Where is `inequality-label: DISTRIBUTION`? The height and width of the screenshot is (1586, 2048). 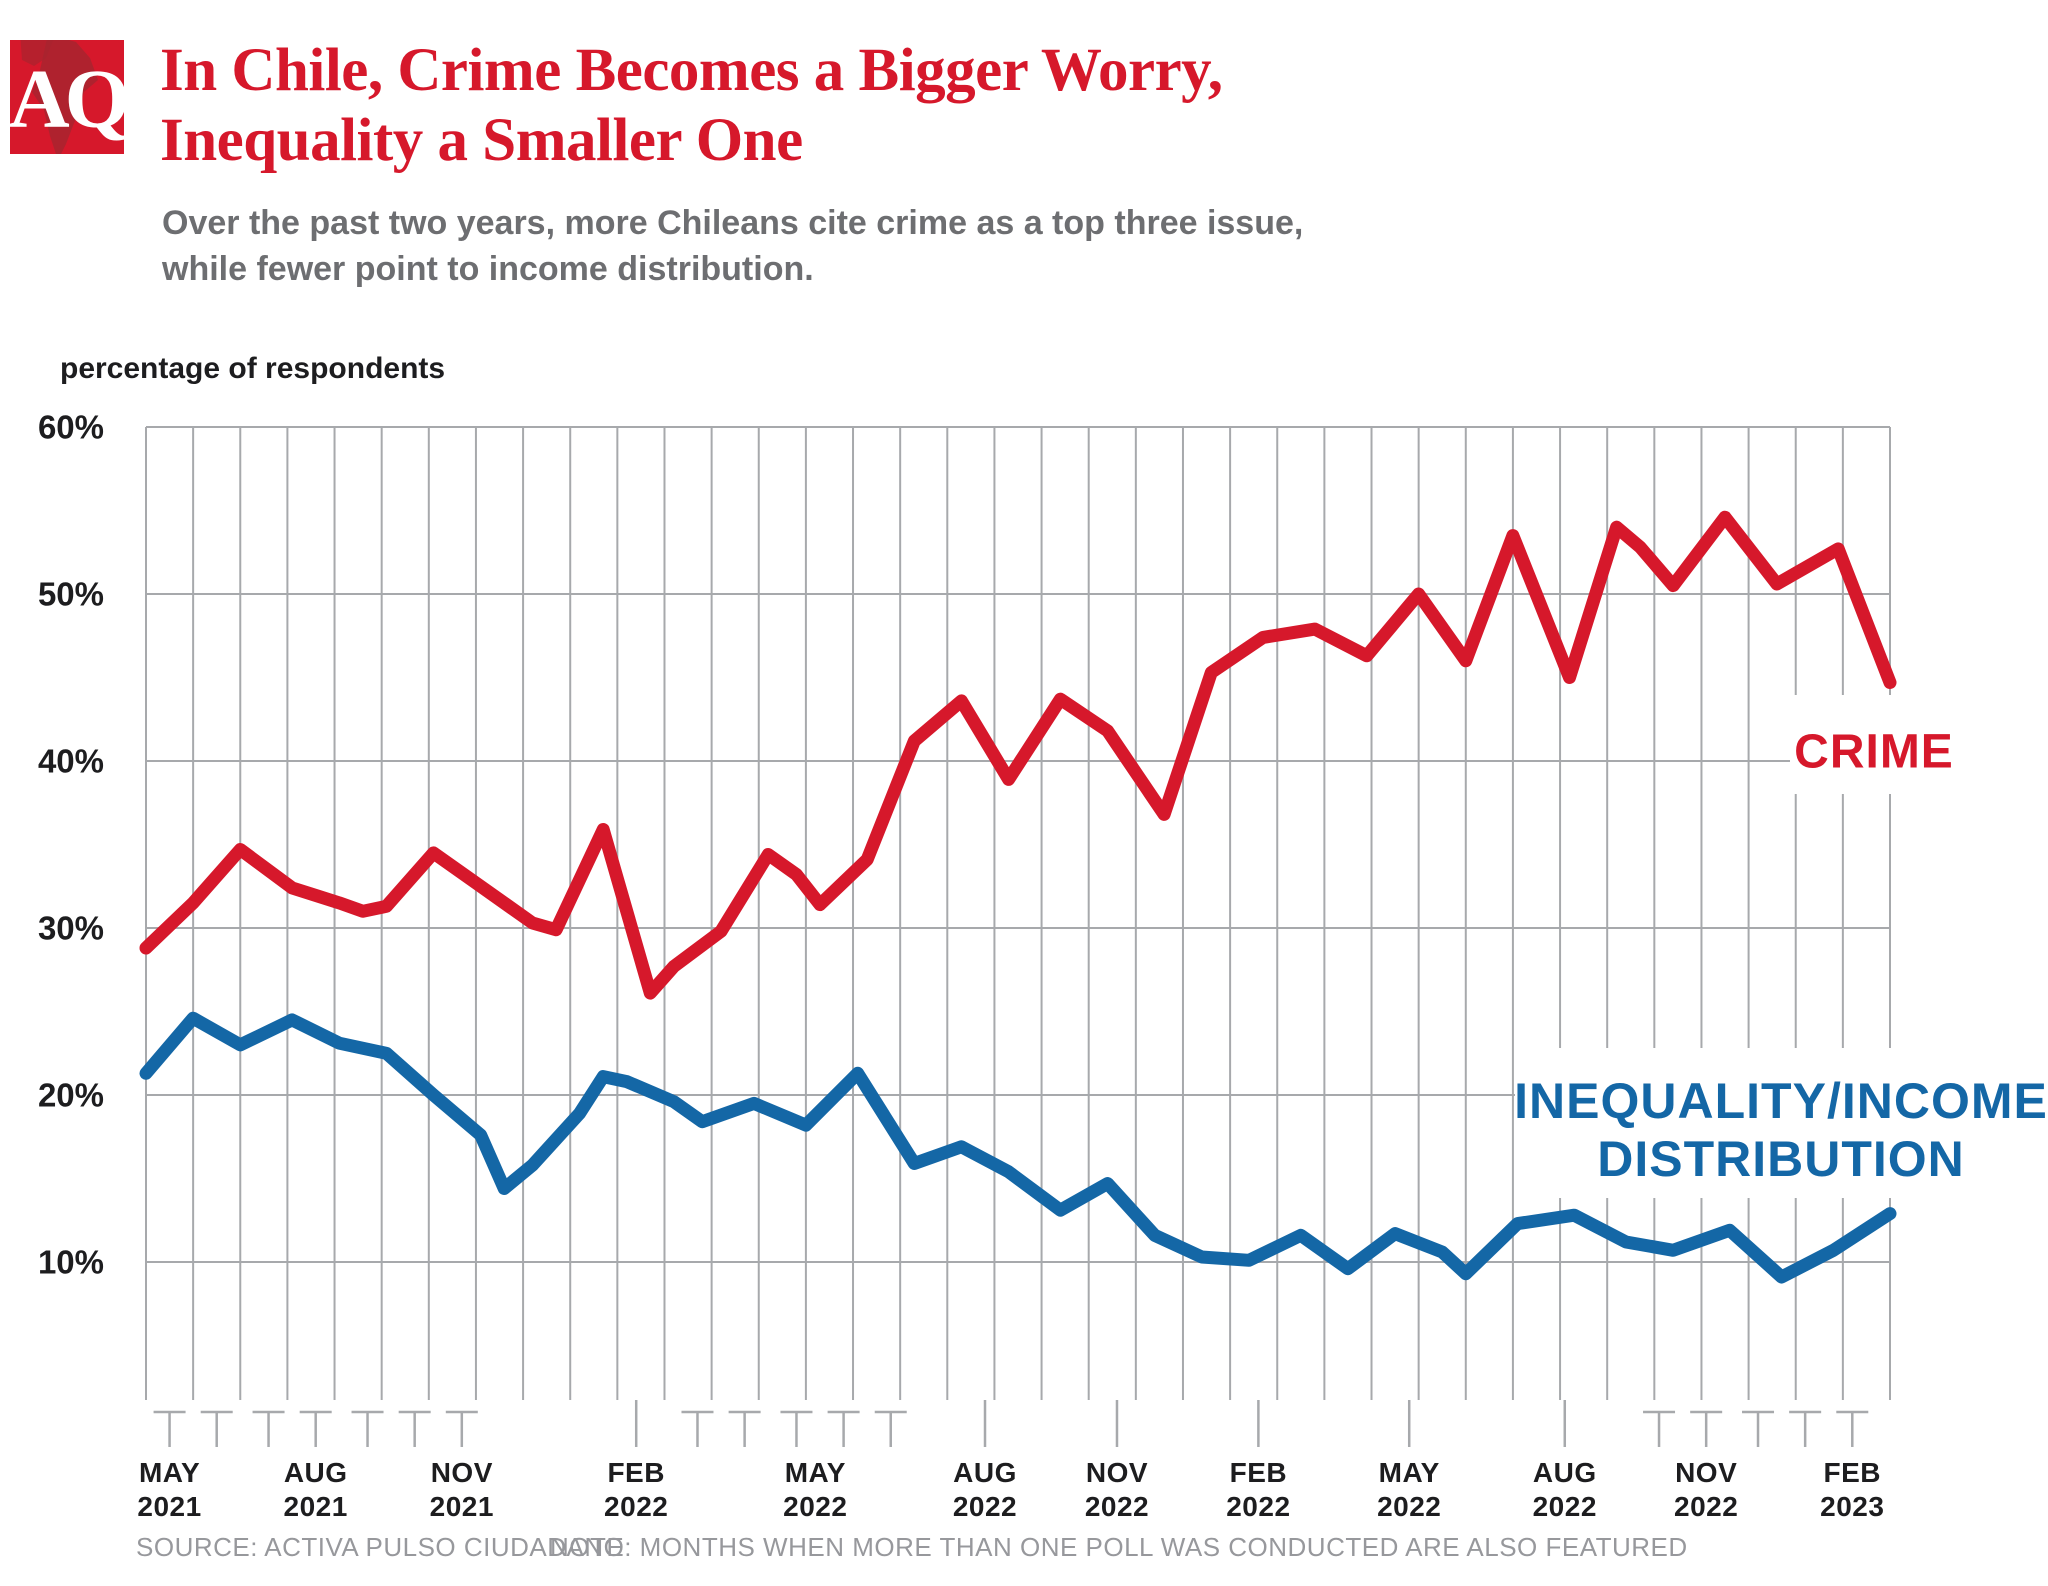
inequality-label: DISTRIBUTION is located at coordinates (1781, 1159).